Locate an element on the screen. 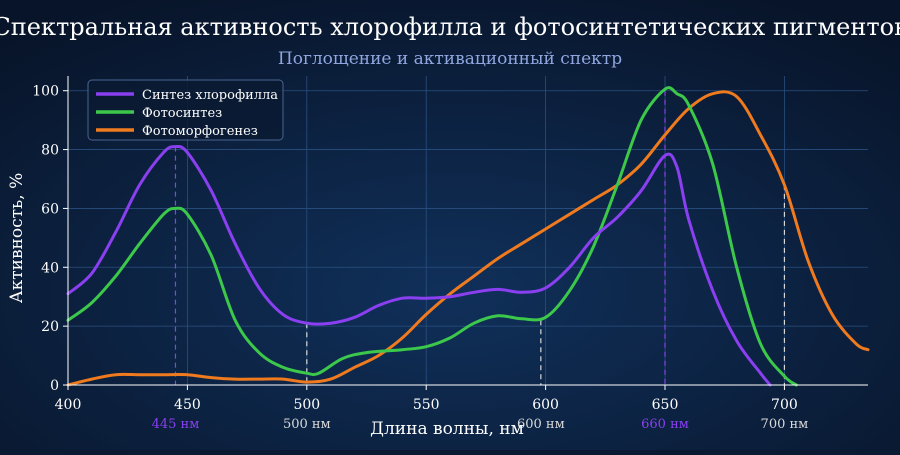 The width and height of the screenshot is (900, 455). chart-subtitle: Поглощение и активационный спектр is located at coordinates (450, 59).